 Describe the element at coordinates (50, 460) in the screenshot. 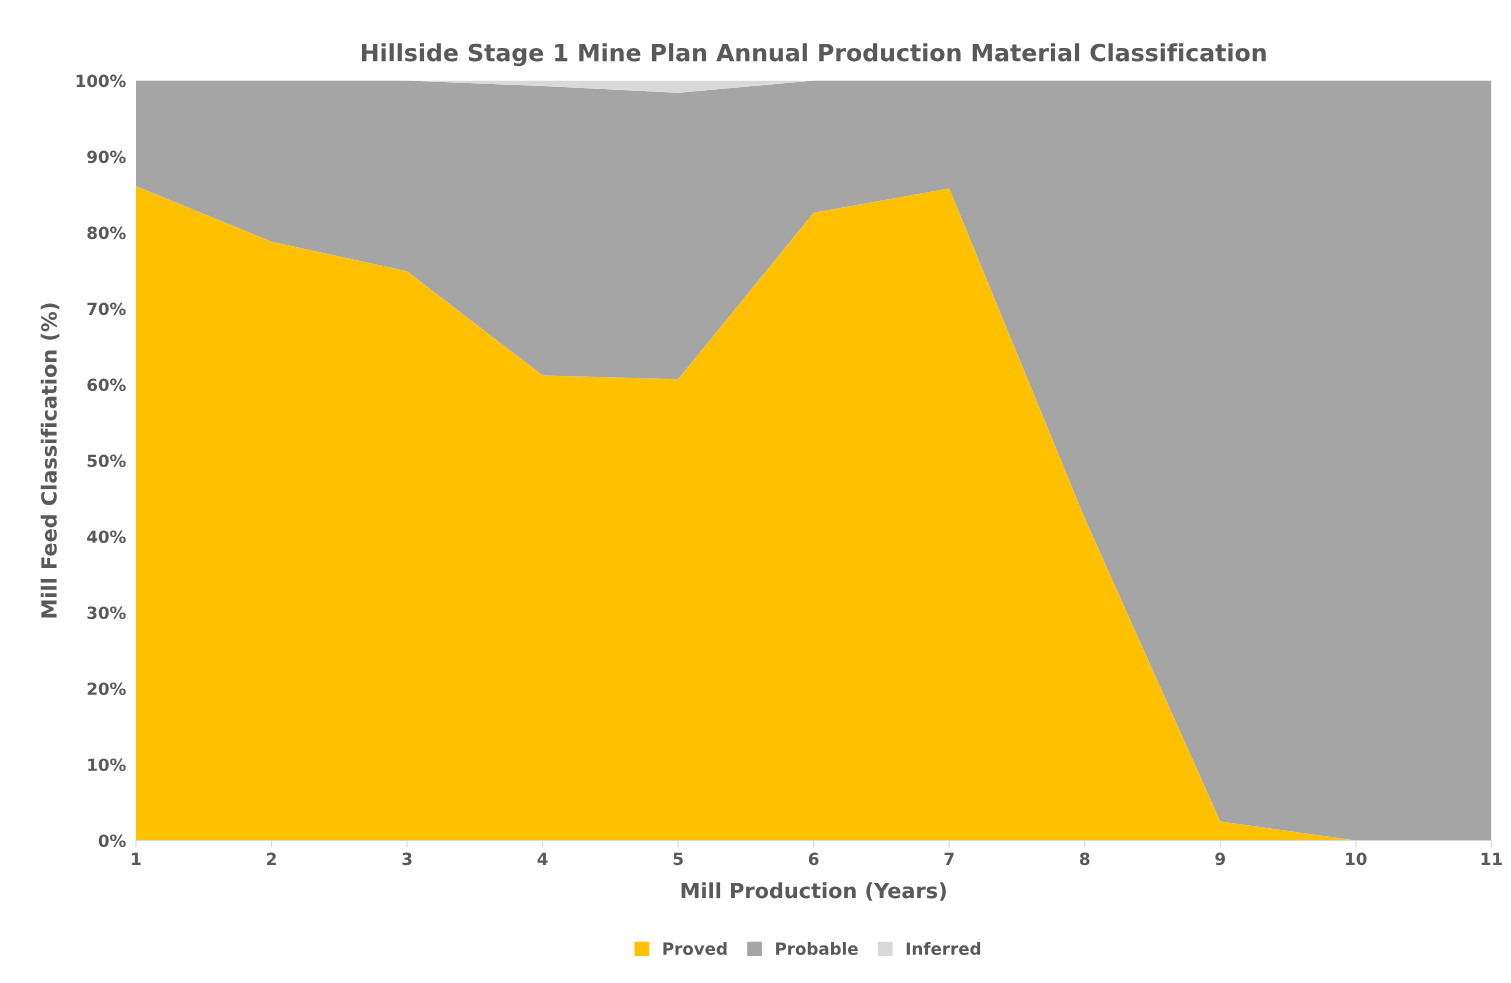

I see `y-axis-title: Mill Feed Classification (%)` at that location.